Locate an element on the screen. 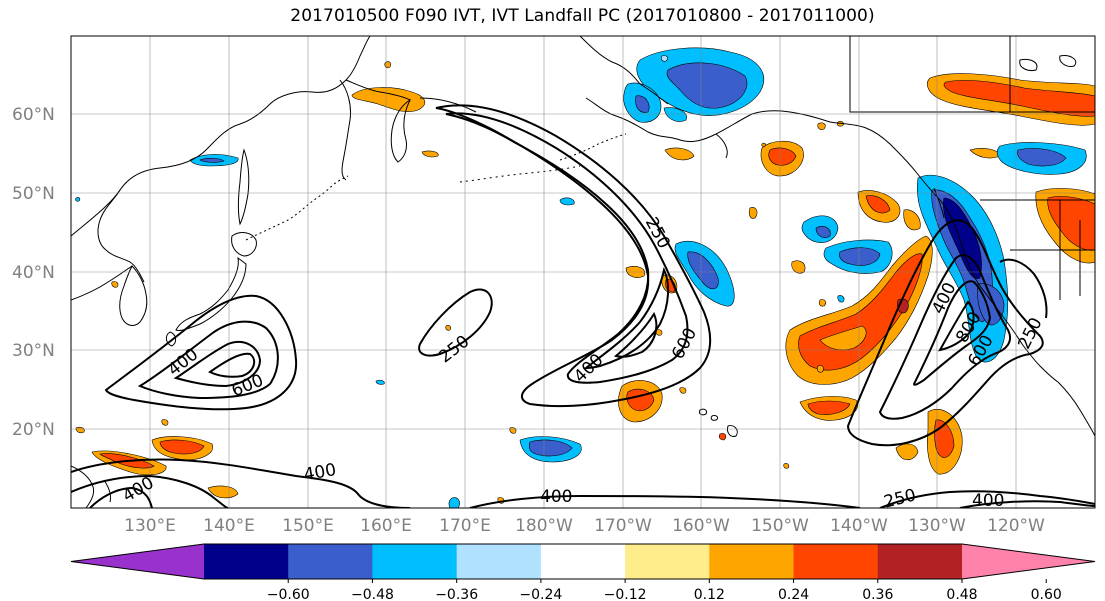 This screenshot has height=601, width=1105. lon-label: 150°W is located at coordinates (780, 526).